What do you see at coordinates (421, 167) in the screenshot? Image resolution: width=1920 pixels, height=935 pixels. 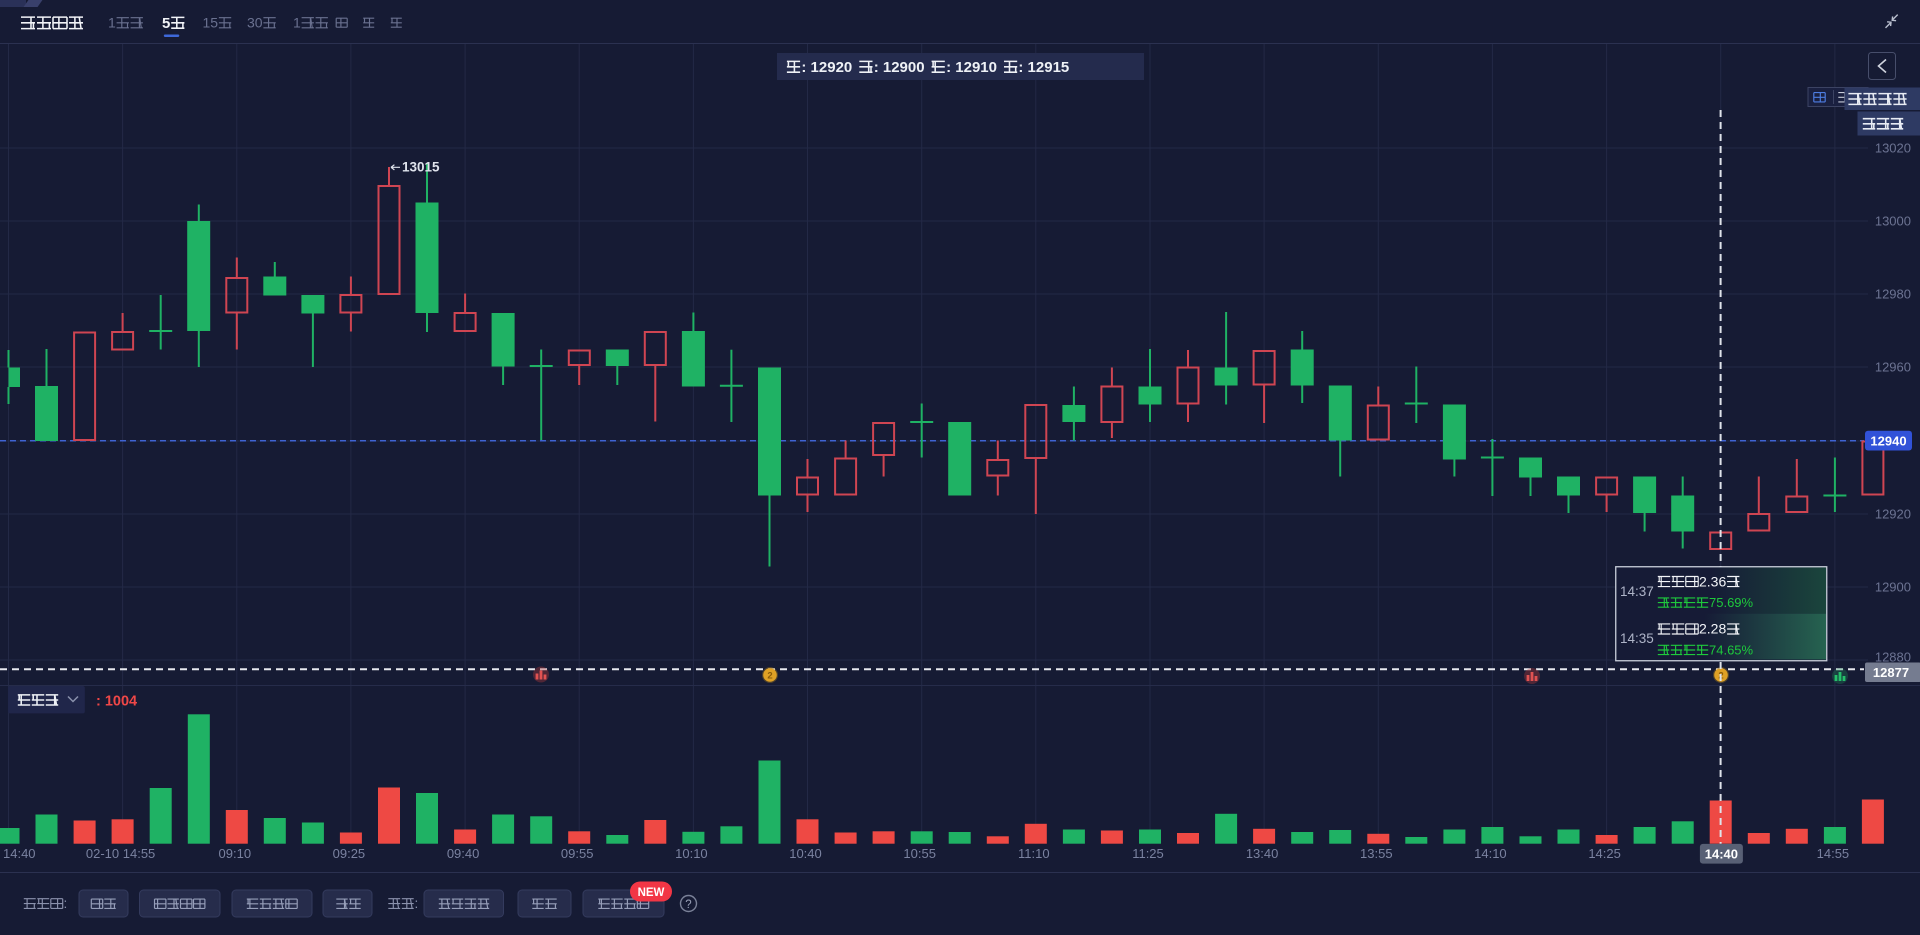 I see `svg-text: 13015` at bounding box center [421, 167].